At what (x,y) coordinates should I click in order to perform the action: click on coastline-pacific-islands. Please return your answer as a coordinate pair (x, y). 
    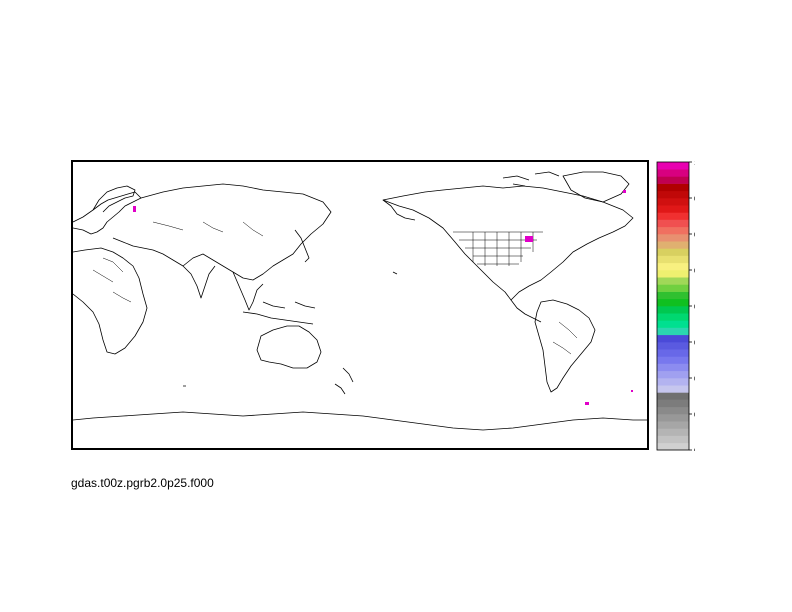
    Looking at the image, I should click on (290, 329).